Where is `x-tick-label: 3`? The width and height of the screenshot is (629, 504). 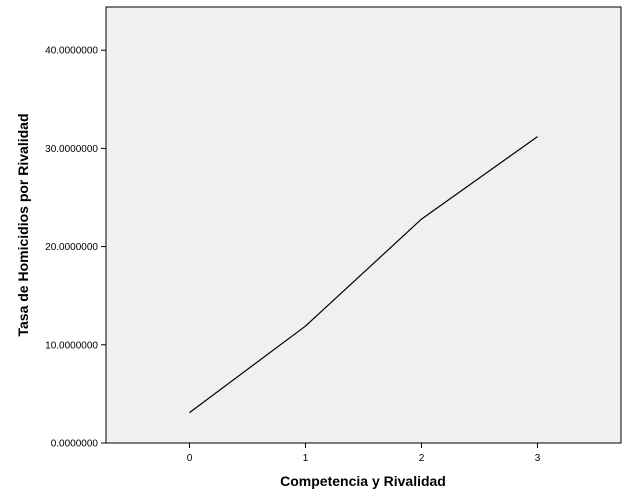
x-tick-label: 3 is located at coordinates (538, 458).